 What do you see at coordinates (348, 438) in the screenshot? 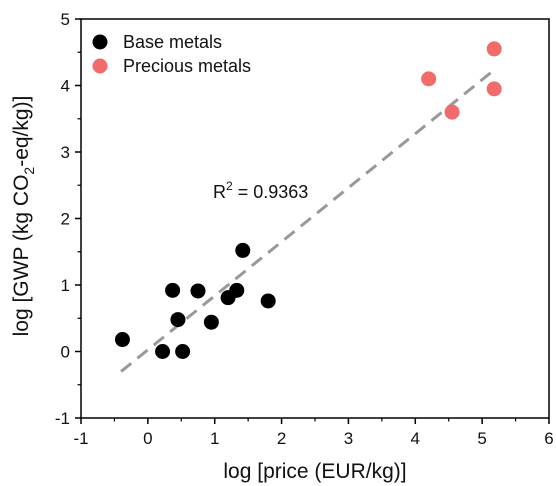
I see `x-tick-label: 3` at bounding box center [348, 438].